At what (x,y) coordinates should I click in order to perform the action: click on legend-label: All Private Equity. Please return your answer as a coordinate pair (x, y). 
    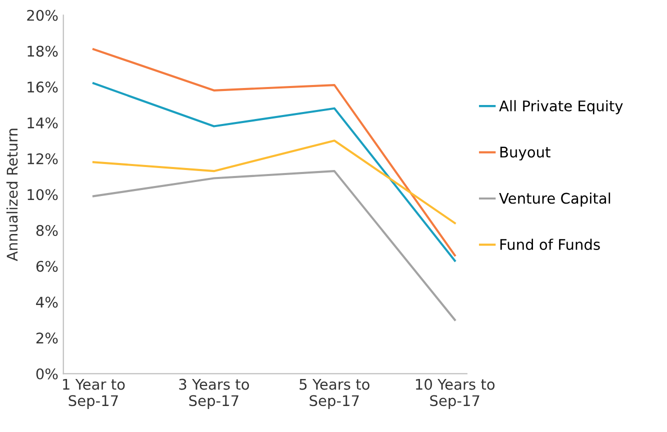
    Looking at the image, I should click on (561, 107).